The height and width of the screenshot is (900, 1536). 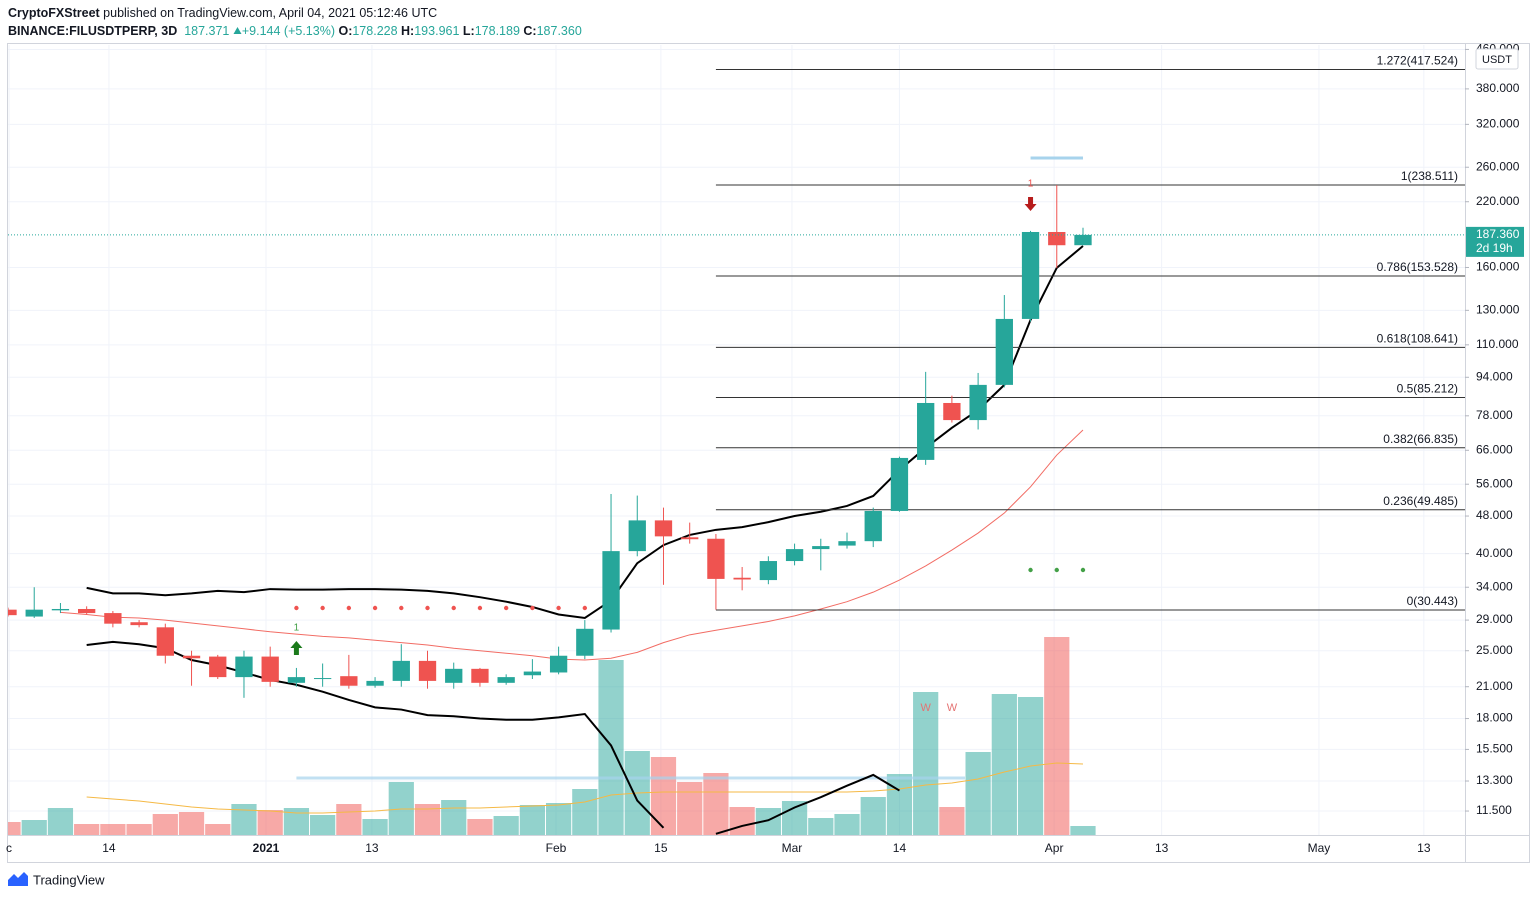 What do you see at coordinates (1498, 267) in the screenshot?
I see `y-tick-label: 160.000` at bounding box center [1498, 267].